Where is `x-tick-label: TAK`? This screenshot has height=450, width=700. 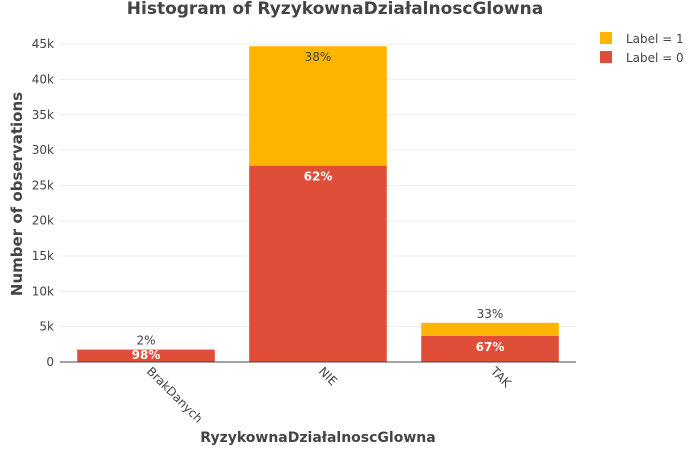 x-tick-label: TAK is located at coordinates (500, 377).